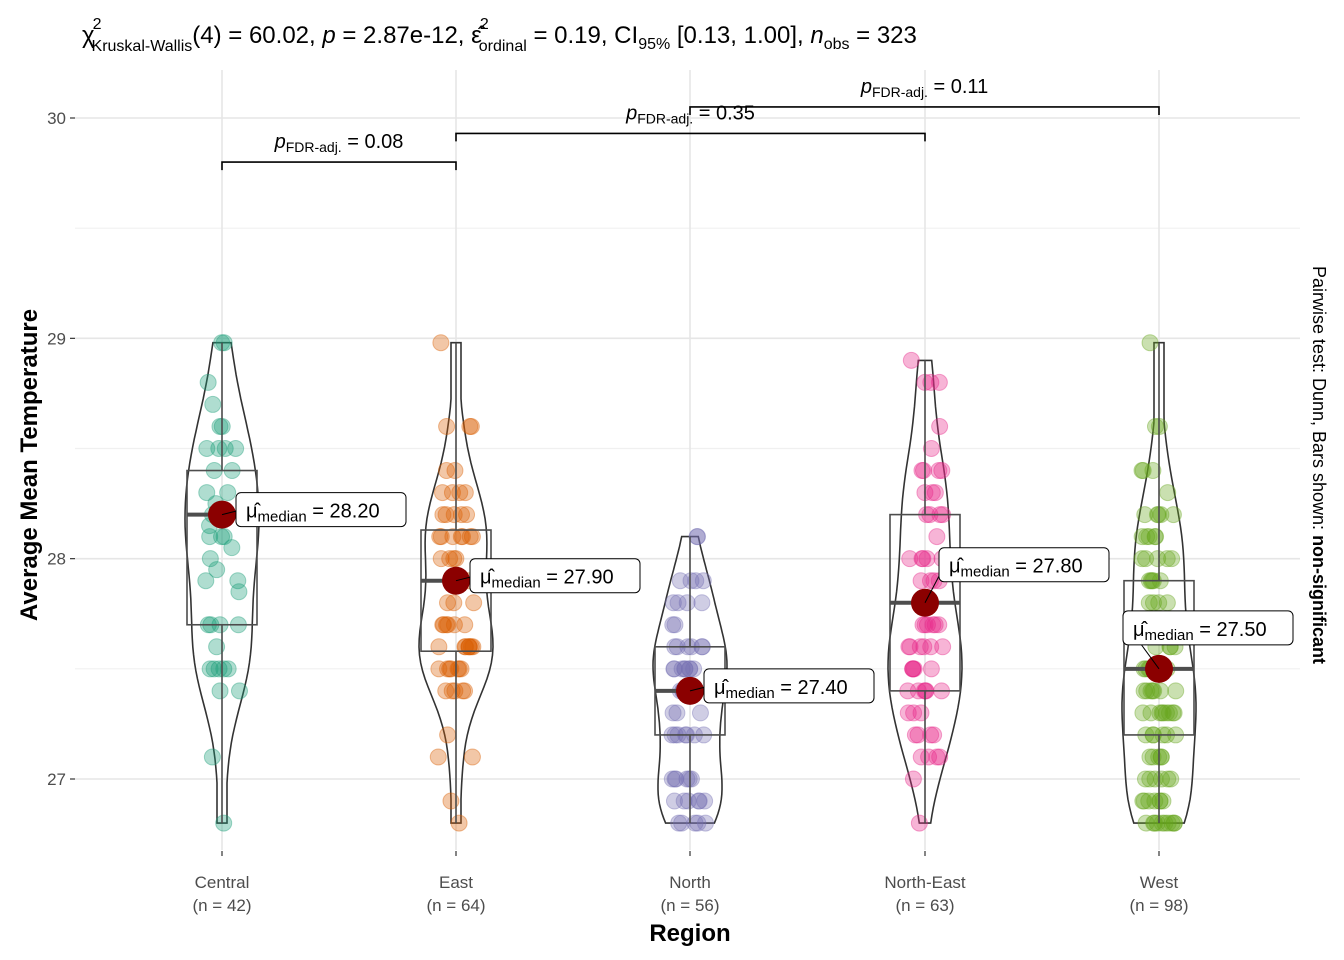 The image size is (1344, 960). Describe the element at coordinates (339, 143) in the screenshot. I see `pairwise-label: pFDR-adj. = 0.08` at that location.